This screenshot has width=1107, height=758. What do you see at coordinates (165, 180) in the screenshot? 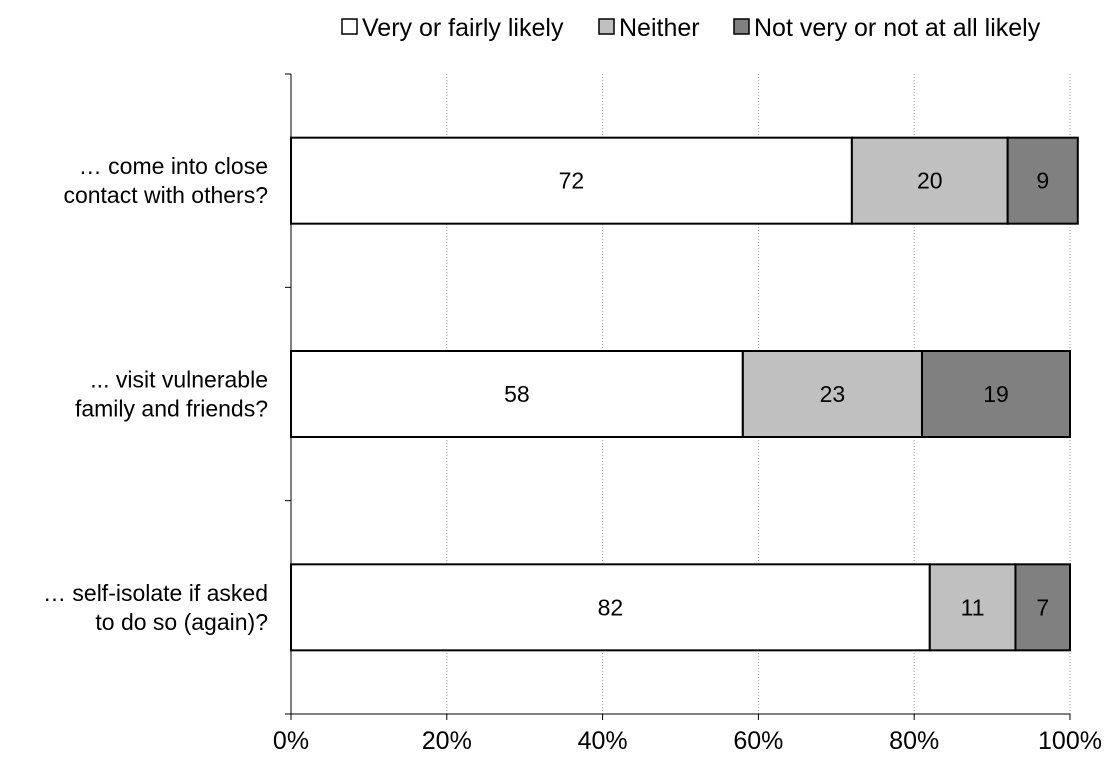
I see `category-label: … come into close contact with others?` at bounding box center [165, 180].